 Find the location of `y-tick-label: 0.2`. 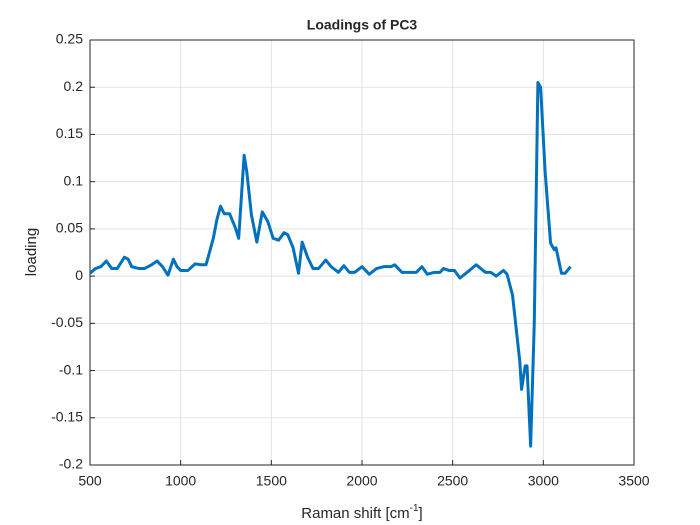

y-tick-label: 0.2 is located at coordinates (74, 86).